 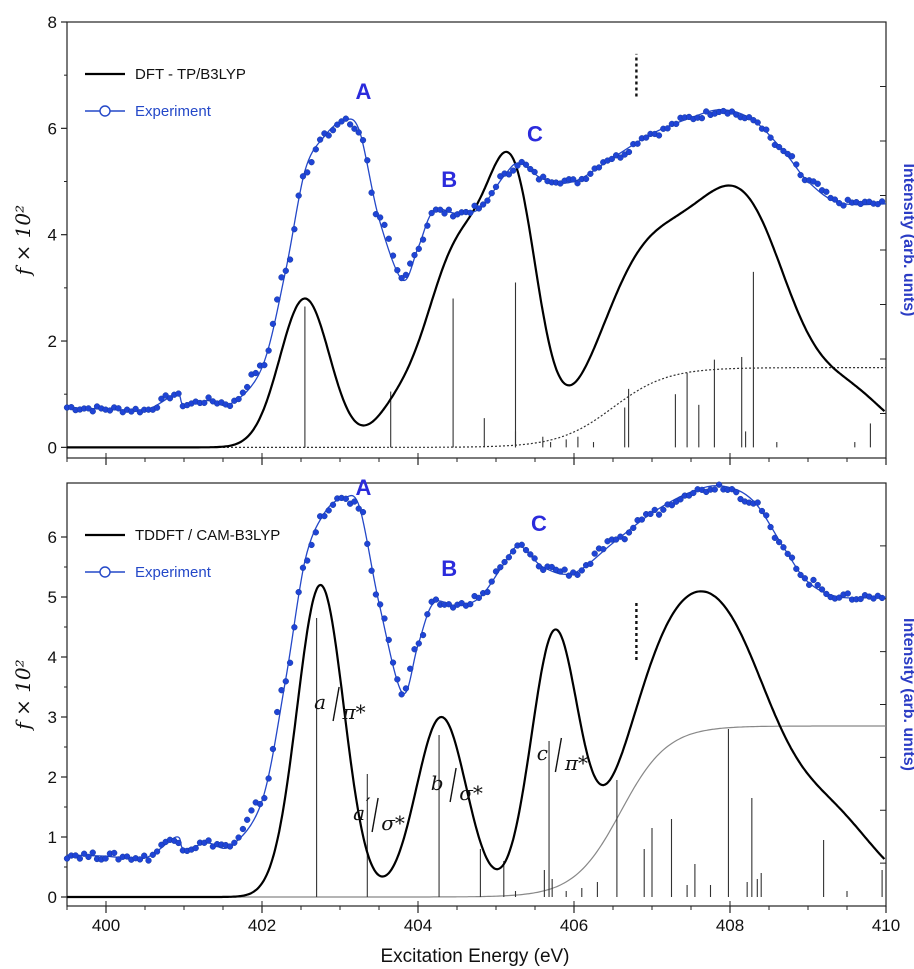 I want to click on legend-entry-label: DFT - TP/B3LYP, so click(x=190, y=74).